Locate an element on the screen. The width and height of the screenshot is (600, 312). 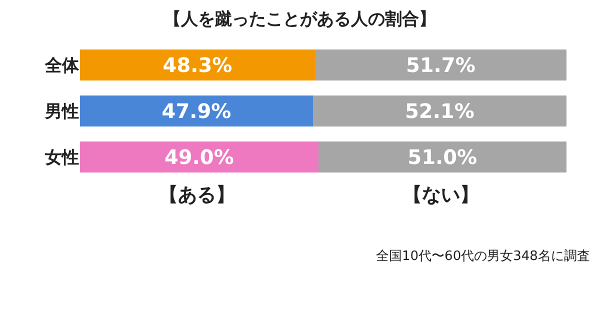
data-label: 51.7% is located at coordinates (441, 65).